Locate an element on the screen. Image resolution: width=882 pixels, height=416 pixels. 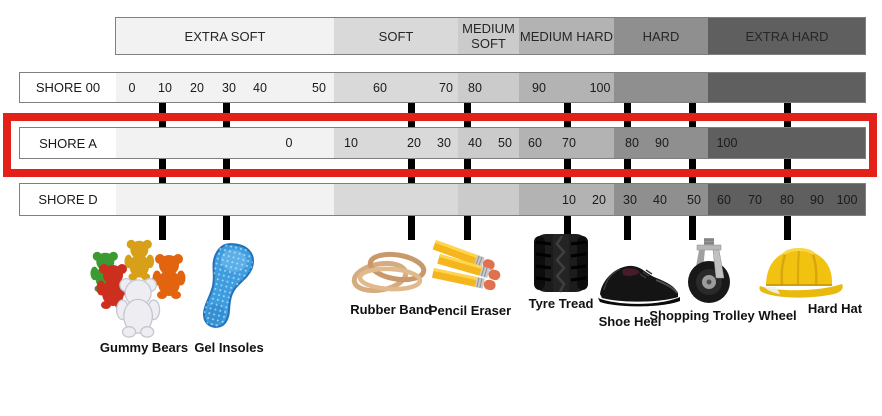
tick-connector-tyre-tread is located at coordinates (567, 170).